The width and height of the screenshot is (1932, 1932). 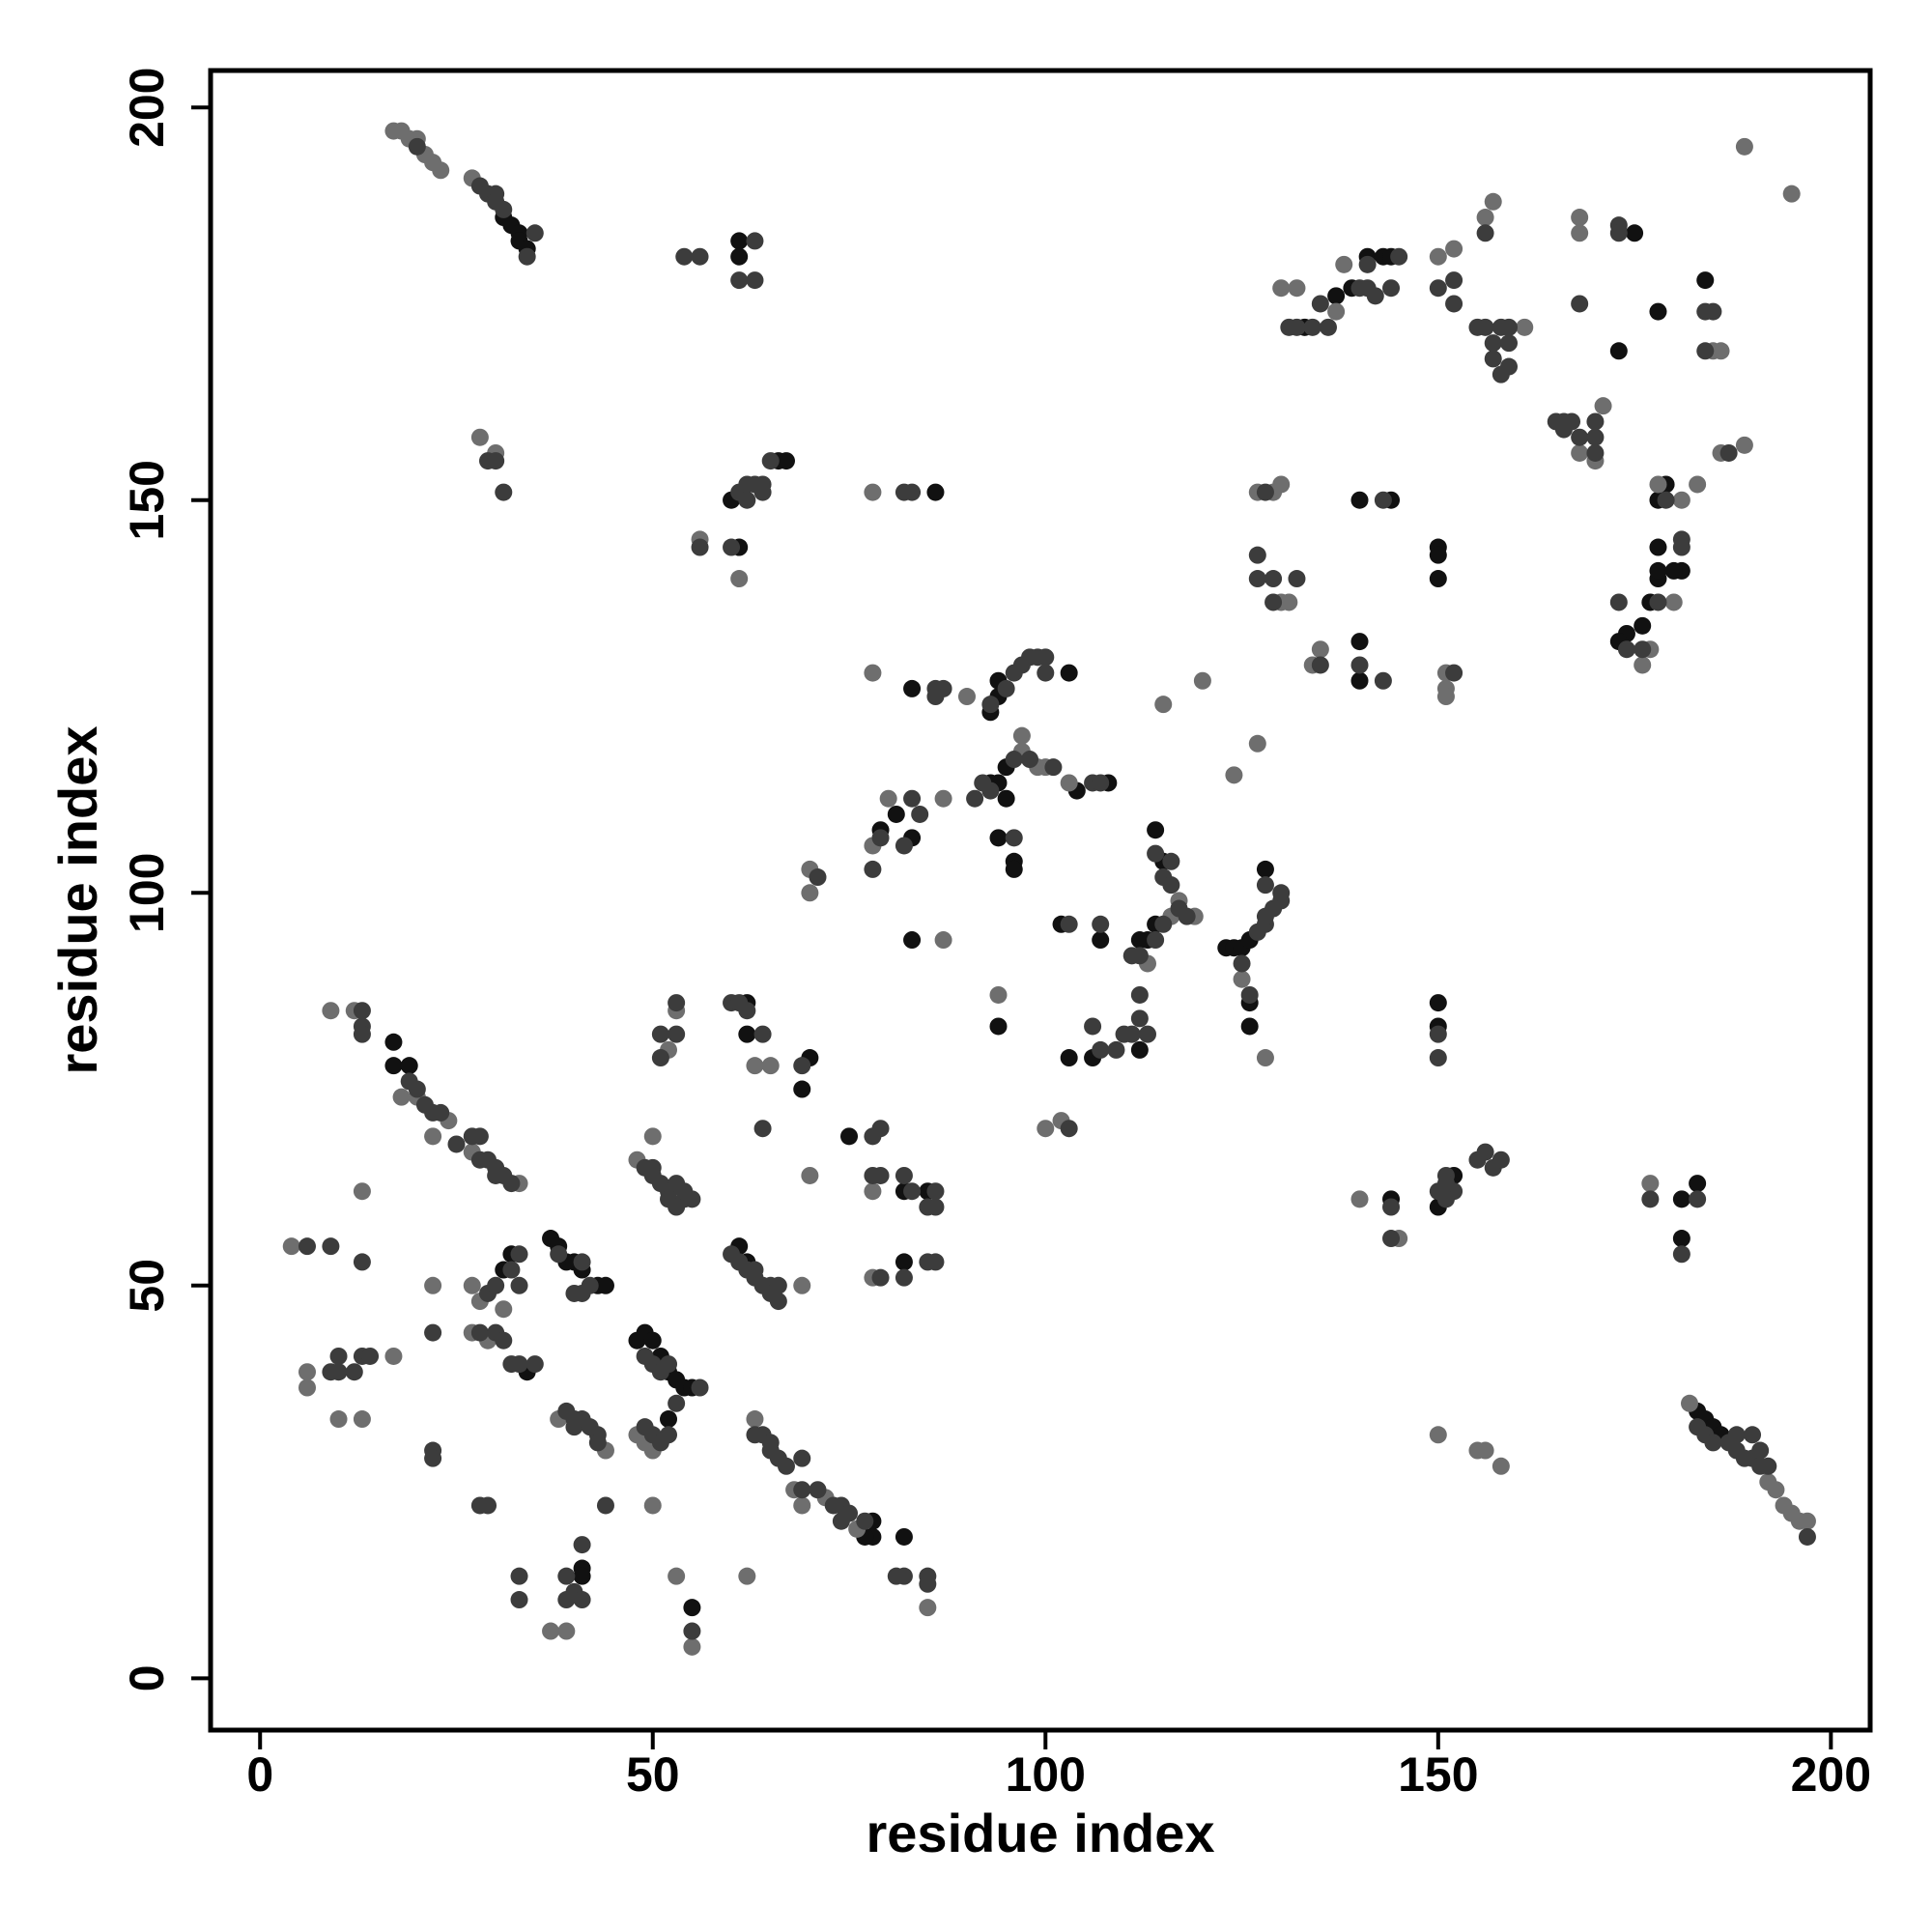 What do you see at coordinates (147, 500) in the screenshot?
I see `y-tick-label: 150` at bounding box center [147, 500].